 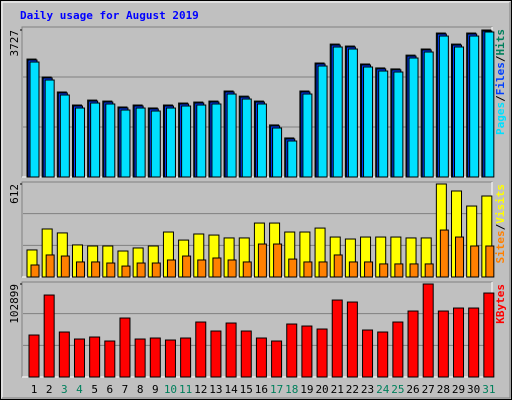 I want to click on x-tick-label: 19, so click(x=306, y=389).